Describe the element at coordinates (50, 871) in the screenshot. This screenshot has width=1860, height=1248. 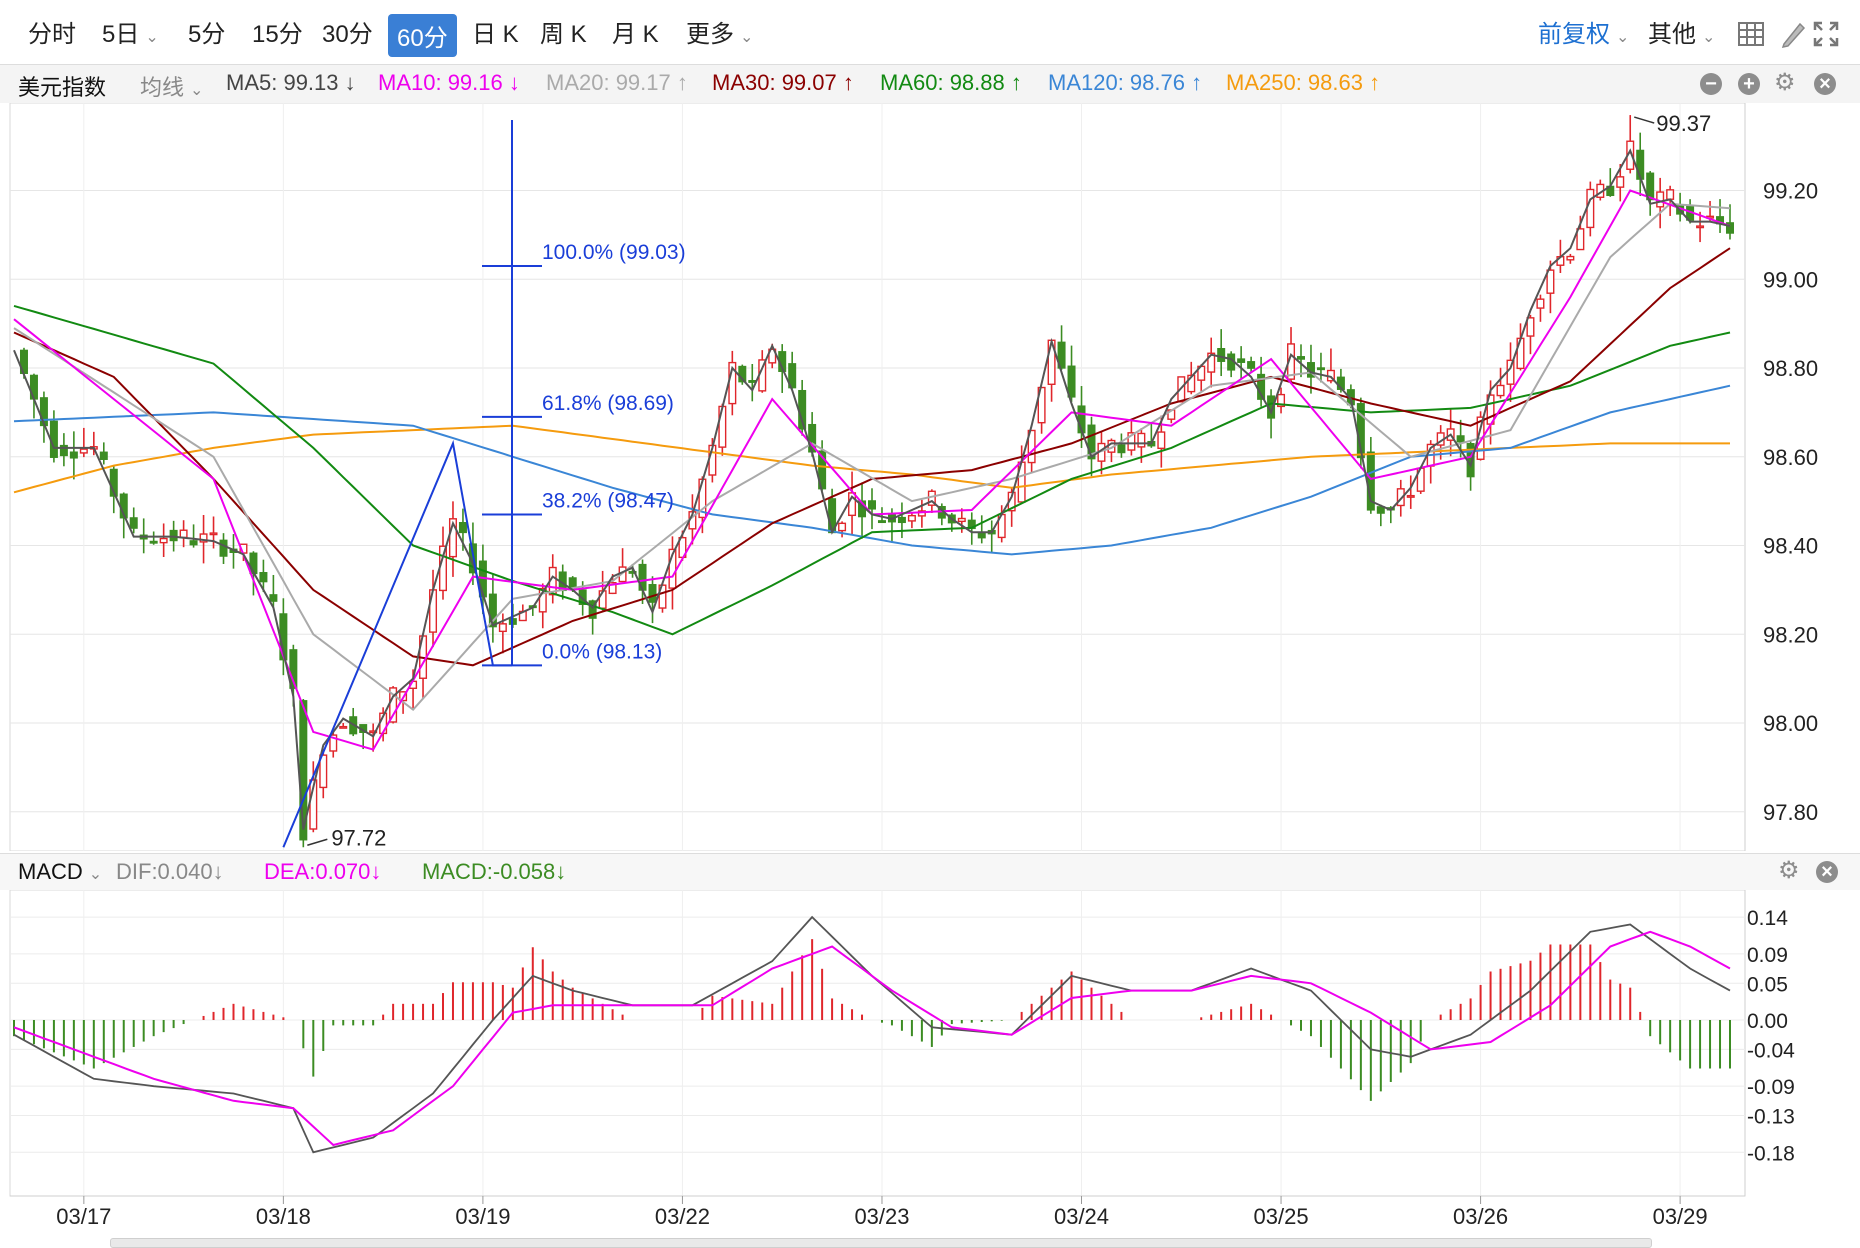
I see `macd-name: MACD` at that location.